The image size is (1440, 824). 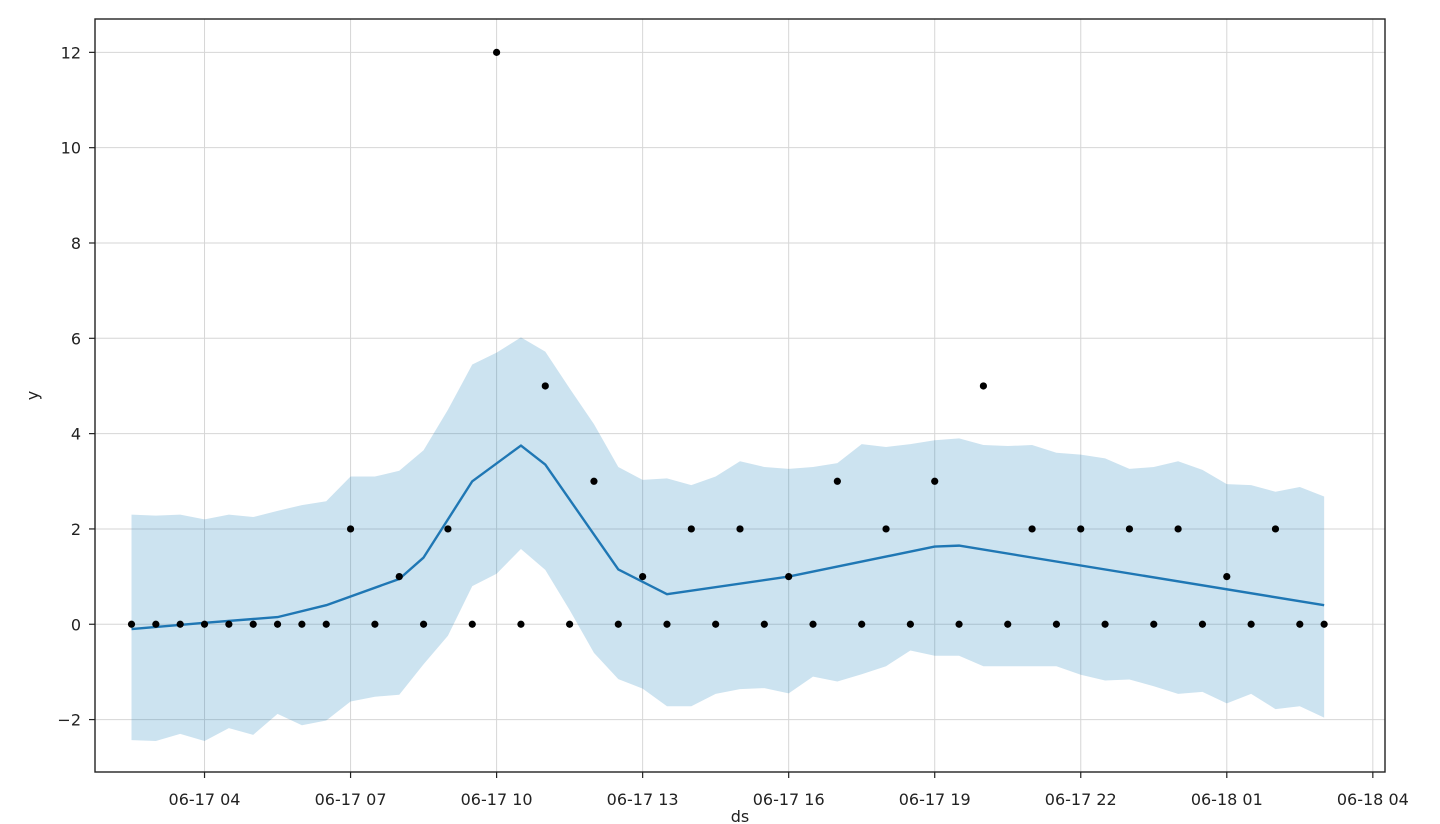 I want to click on x-tick-label-7: 06-18 01, so click(x=1227, y=799).